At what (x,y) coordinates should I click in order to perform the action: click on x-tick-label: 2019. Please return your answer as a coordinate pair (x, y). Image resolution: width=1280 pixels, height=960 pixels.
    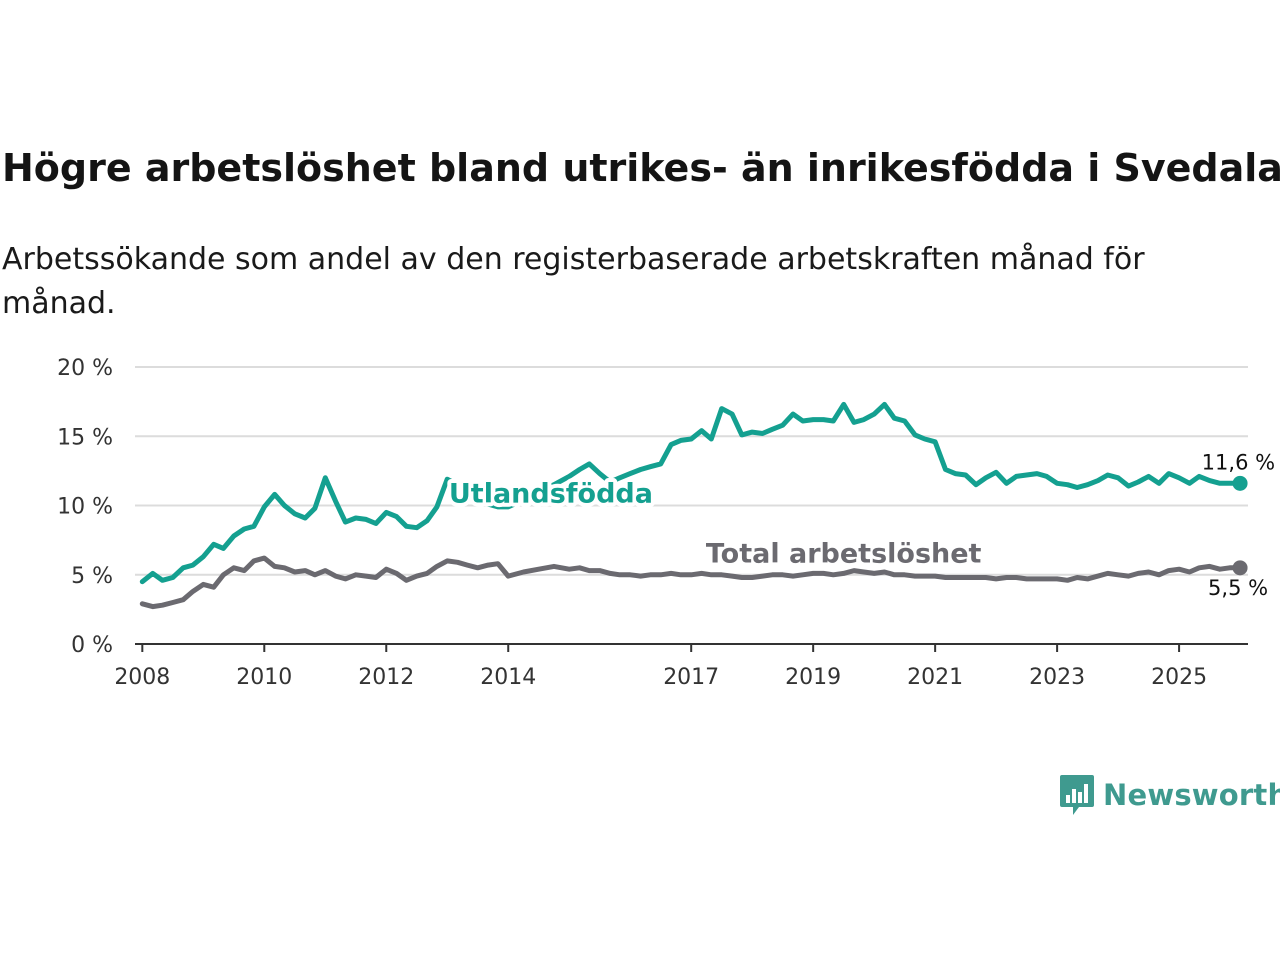
    Looking at the image, I should click on (813, 677).